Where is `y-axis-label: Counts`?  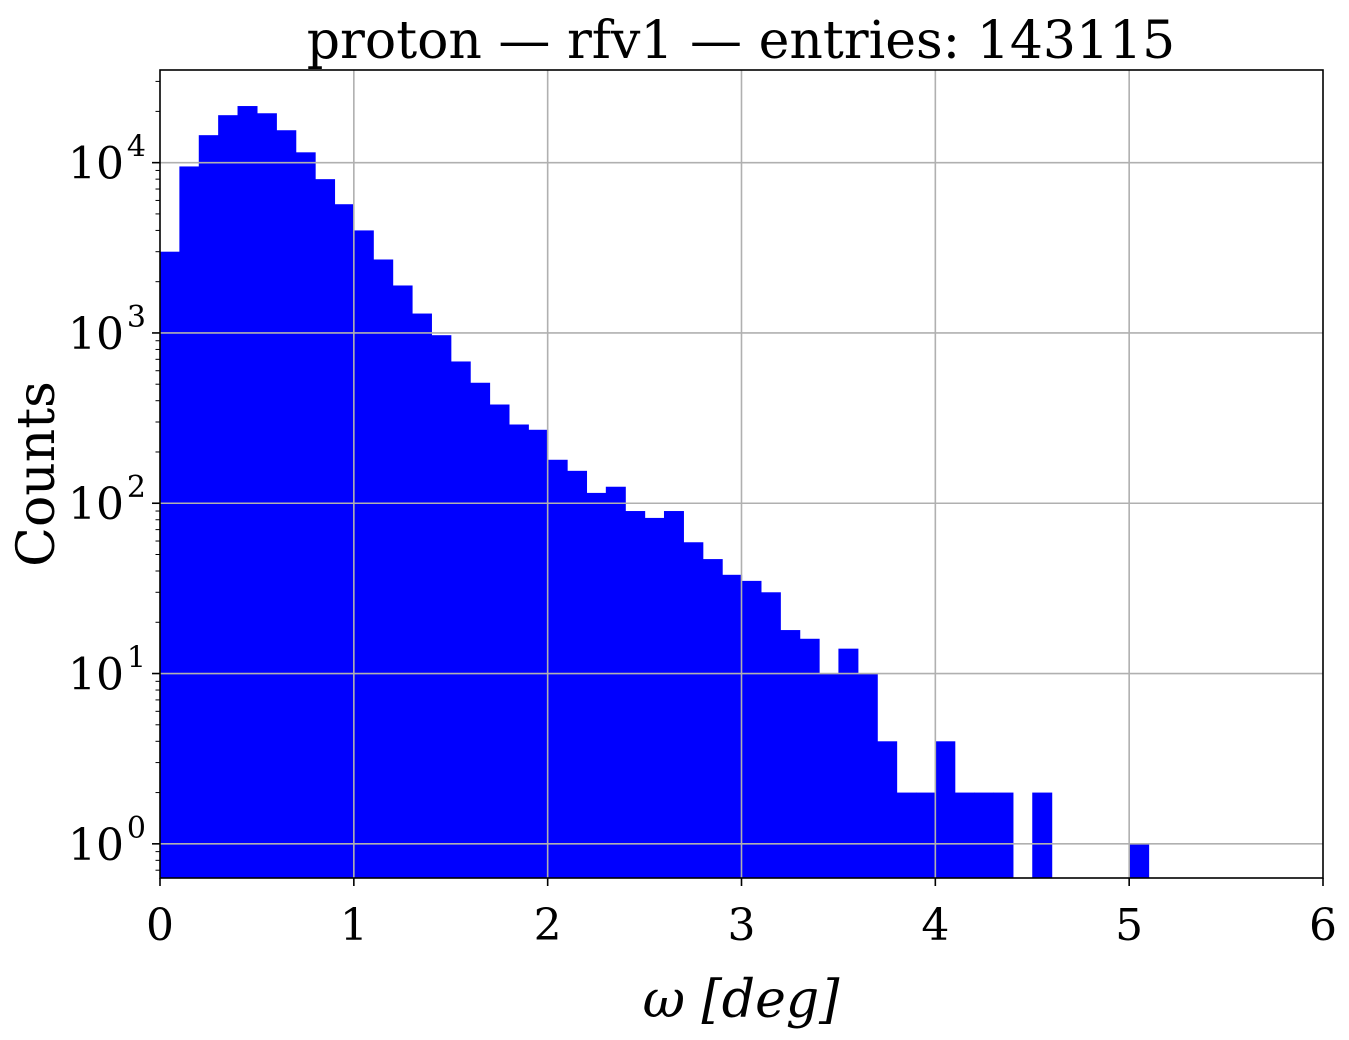 y-axis-label: Counts is located at coordinates (37, 474).